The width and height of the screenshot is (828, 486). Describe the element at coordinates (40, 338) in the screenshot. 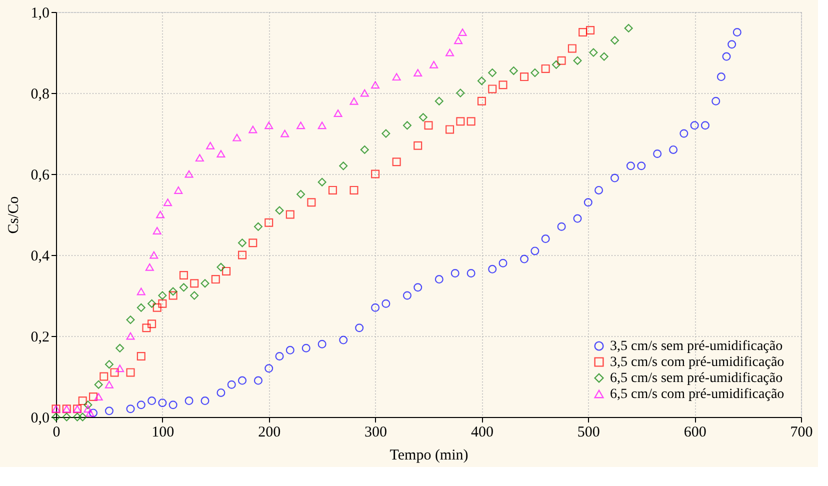

I see `y-tick-label: 0,2` at that location.